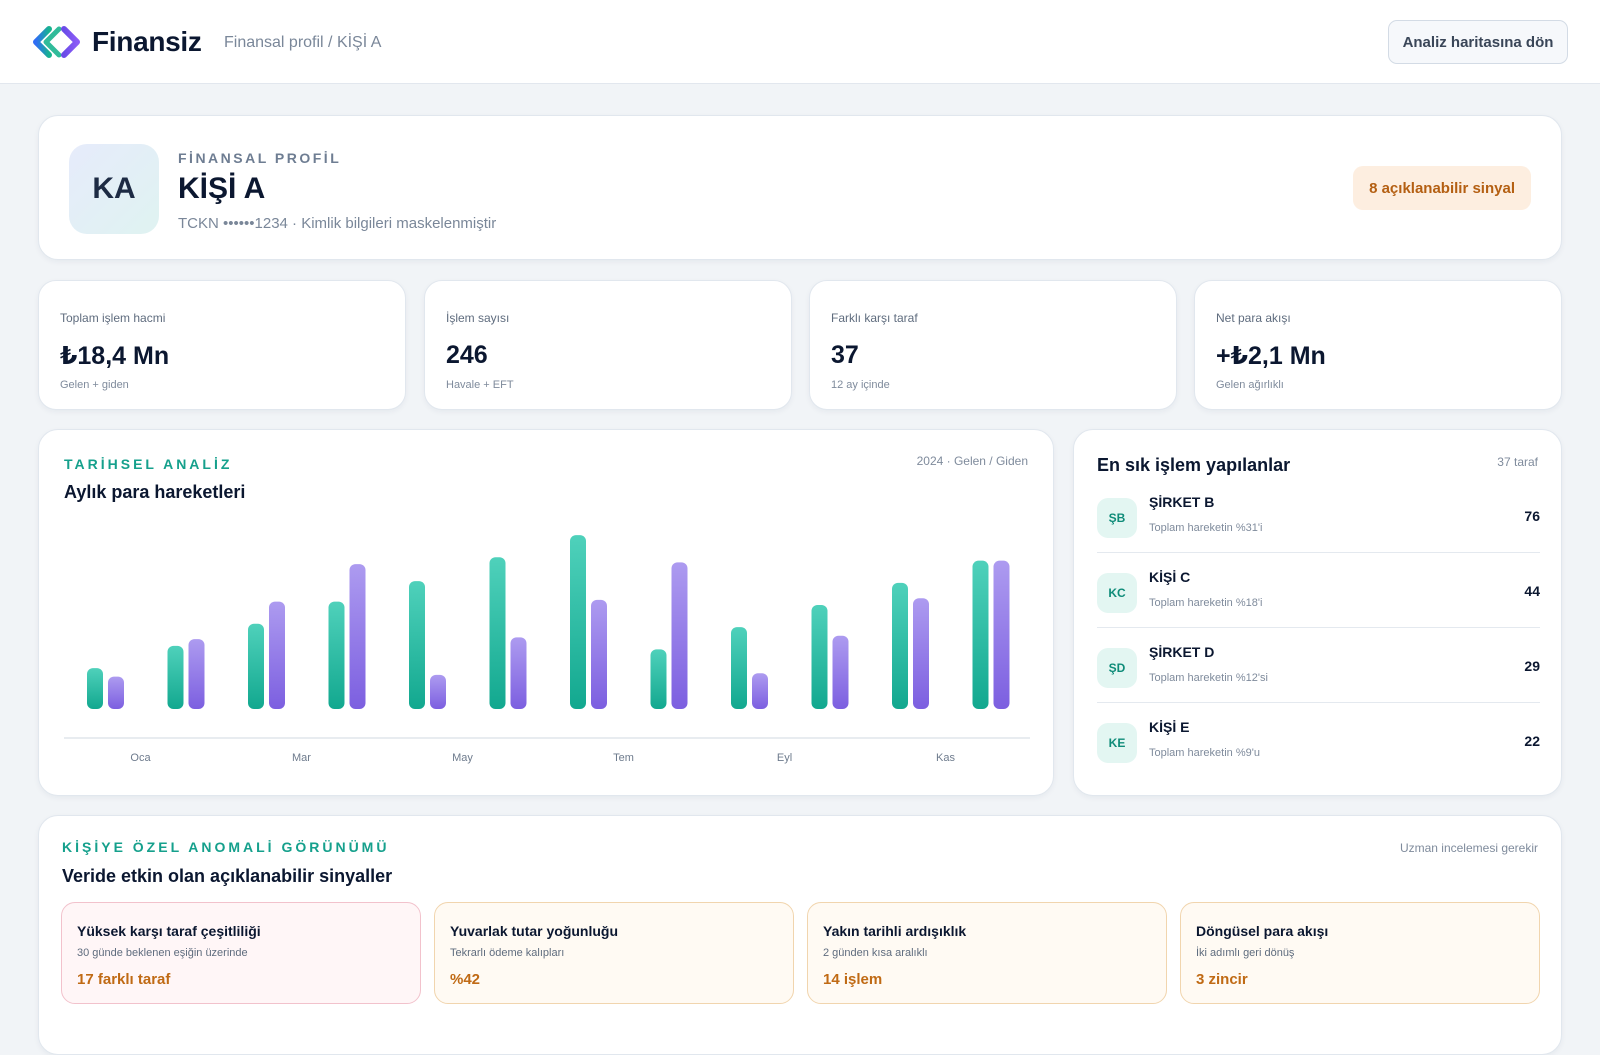 This screenshot has width=1600, height=1055. What do you see at coordinates (1378, 345) in the screenshot?
I see `stat-card-netflow: Net para akışı +₺2,1 Mn Gelen ağırlıklı` at bounding box center [1378, 345].